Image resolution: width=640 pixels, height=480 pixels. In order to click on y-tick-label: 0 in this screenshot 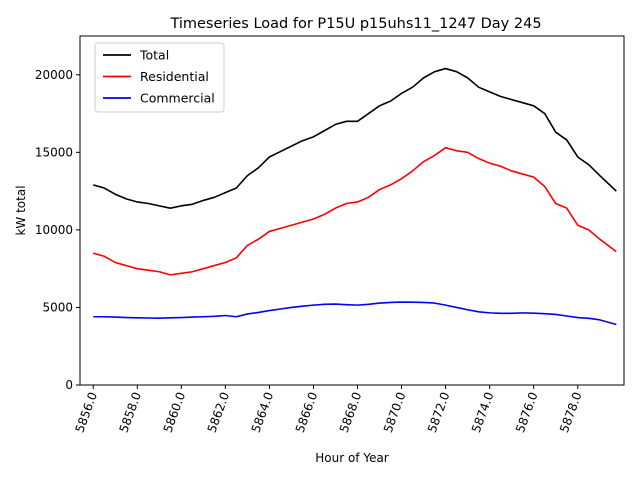, I will do `click(69, 385)`.